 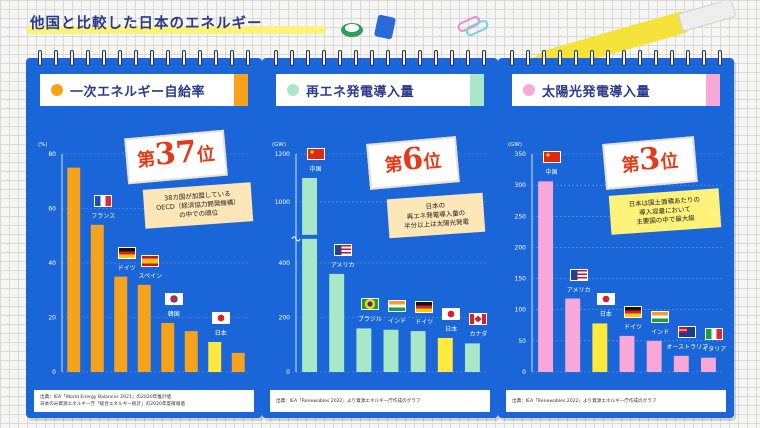 I want to click on eco-deco-icon, so click(x=368, y=27).